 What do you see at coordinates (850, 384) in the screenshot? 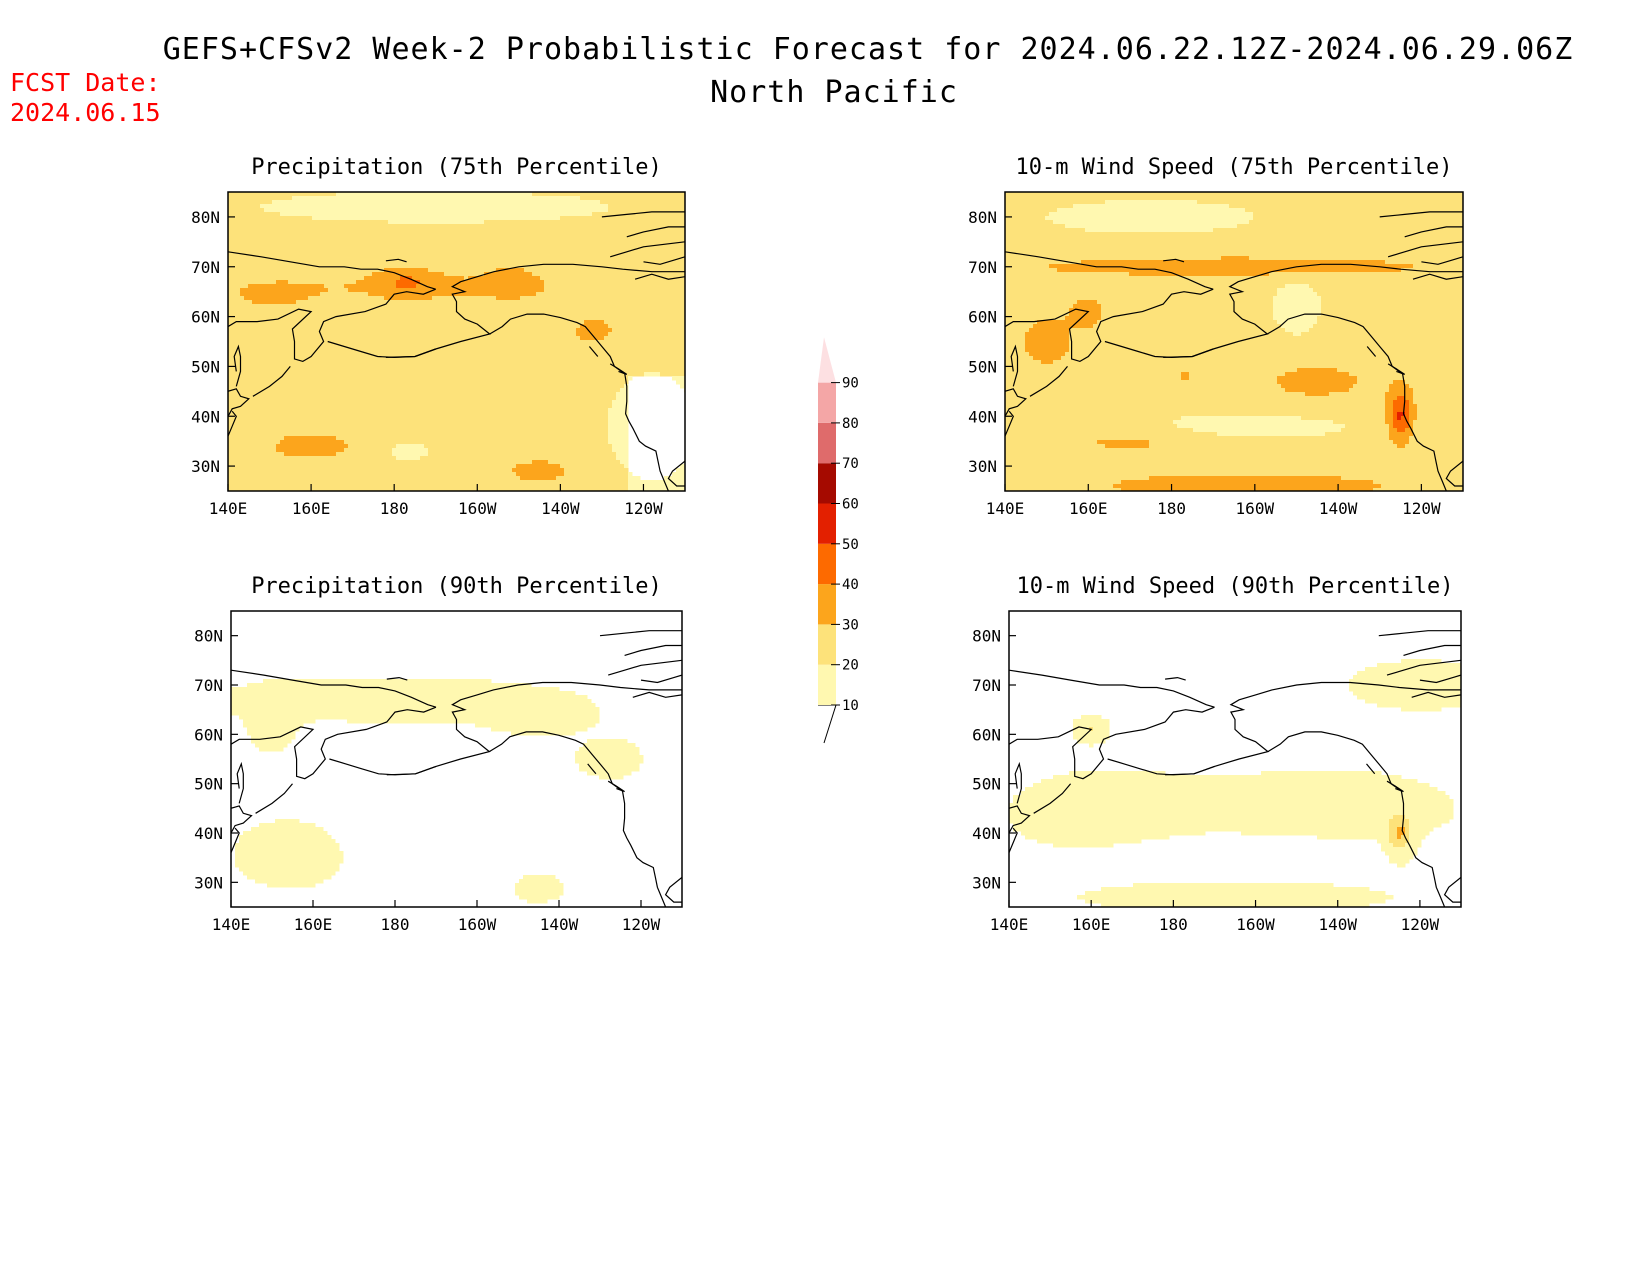
I see `colorbar-tick-label: 90` at bounding box center [850, 384].